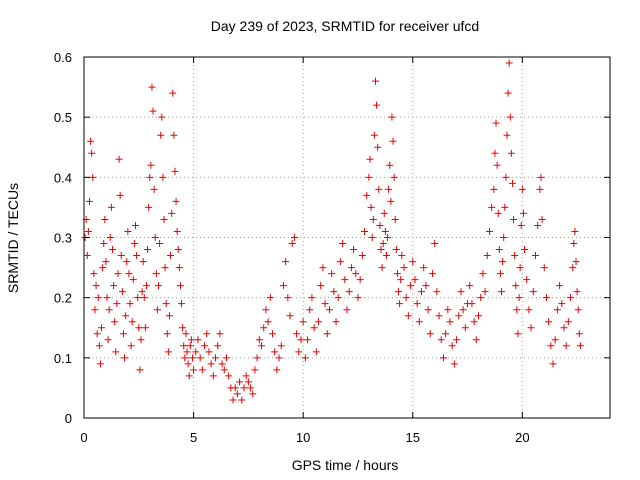 This screenshot has width=640, height=480. I want to click on y-tick-label: 0.5, so click(63, 117).